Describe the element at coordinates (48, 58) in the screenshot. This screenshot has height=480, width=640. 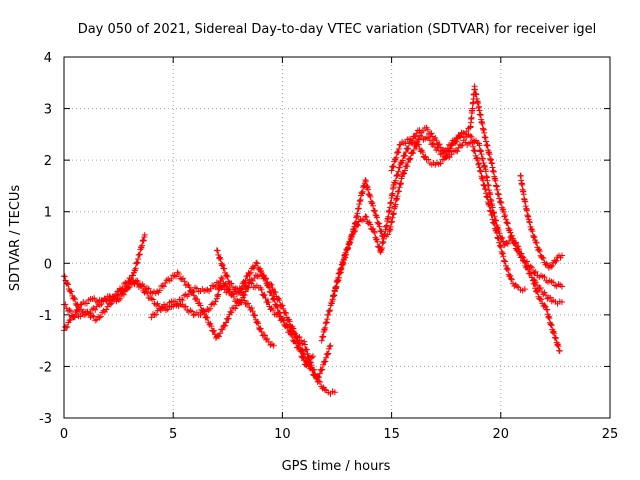
I see `y-tick-label: 4` at that location.